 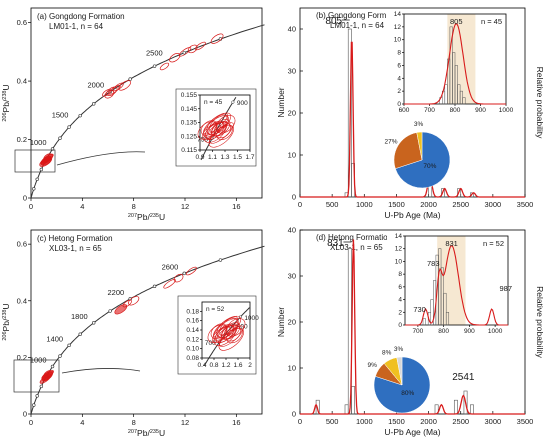 I want to click on inset-x-tick-label: 700, so click(x=429, y=110).